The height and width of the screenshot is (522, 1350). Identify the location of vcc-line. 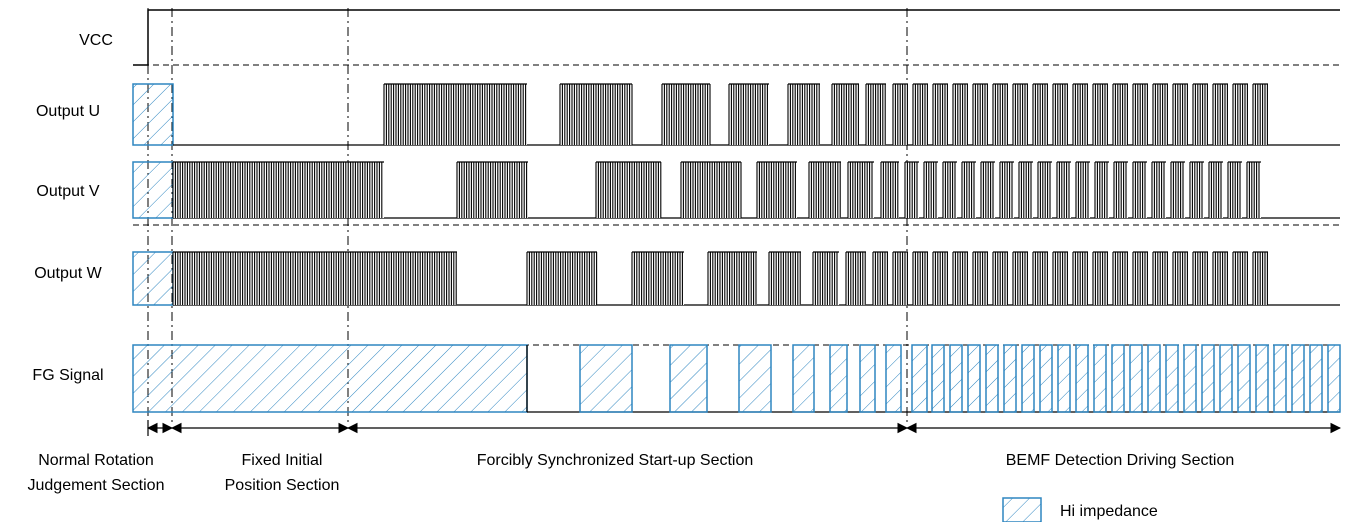
(736, 37).